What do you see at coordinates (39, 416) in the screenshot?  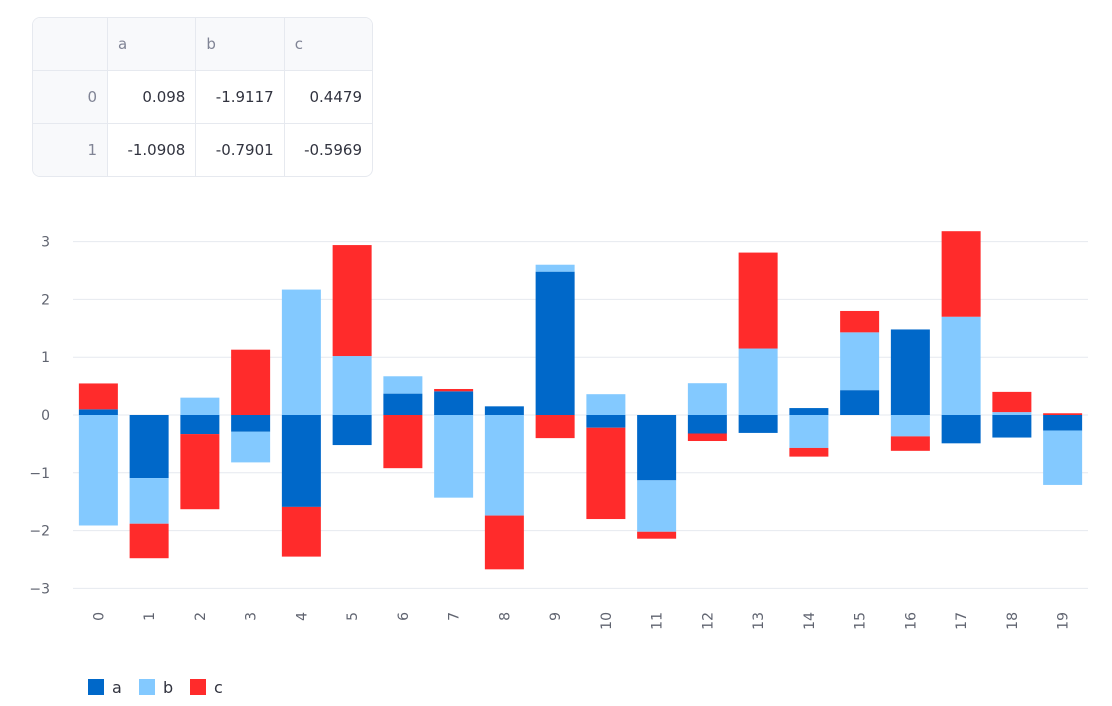 I see `y-axis: 3 2 1 0 −1 −2 −3` at bounding box center [39, 416].